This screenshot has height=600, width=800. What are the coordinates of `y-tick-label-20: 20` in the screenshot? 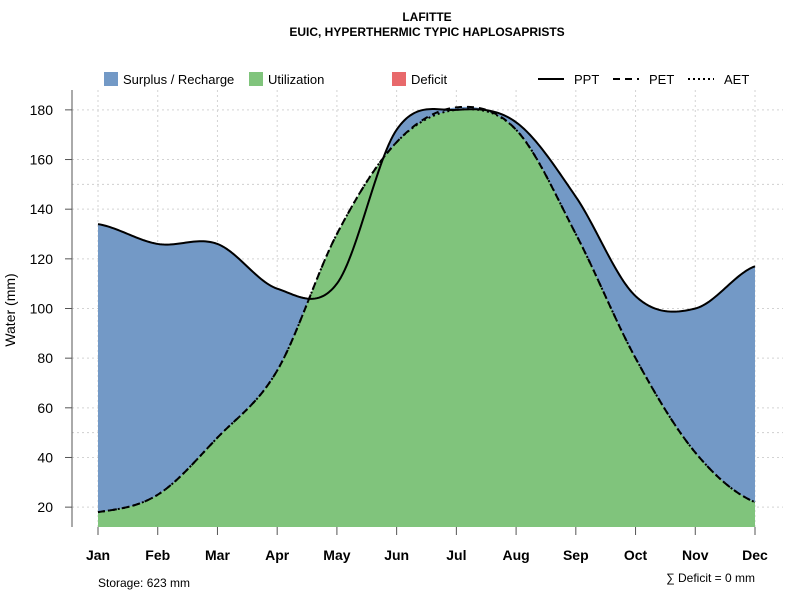 It's located at (45, 507).